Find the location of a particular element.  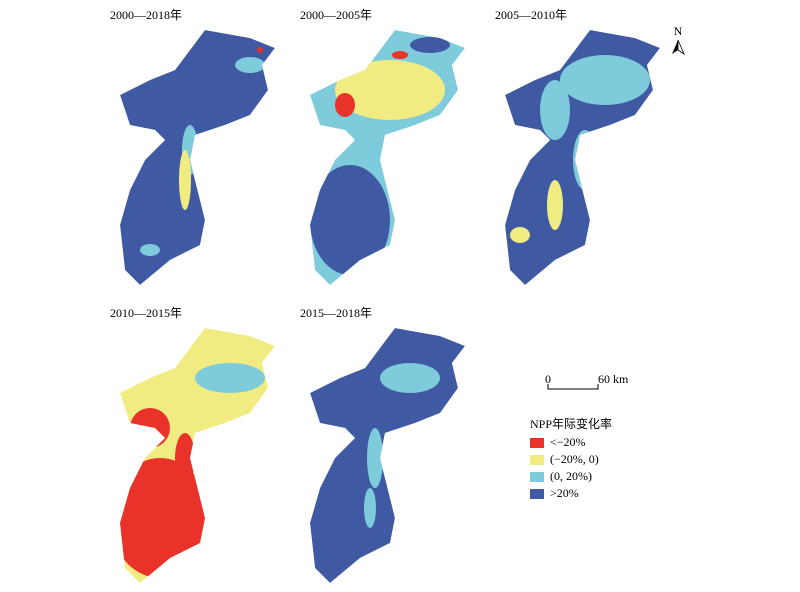

legend: NPP年际变化率 <−20% (−20%, 0) (0, 20%) >20% is located at coordinates (571, 458).